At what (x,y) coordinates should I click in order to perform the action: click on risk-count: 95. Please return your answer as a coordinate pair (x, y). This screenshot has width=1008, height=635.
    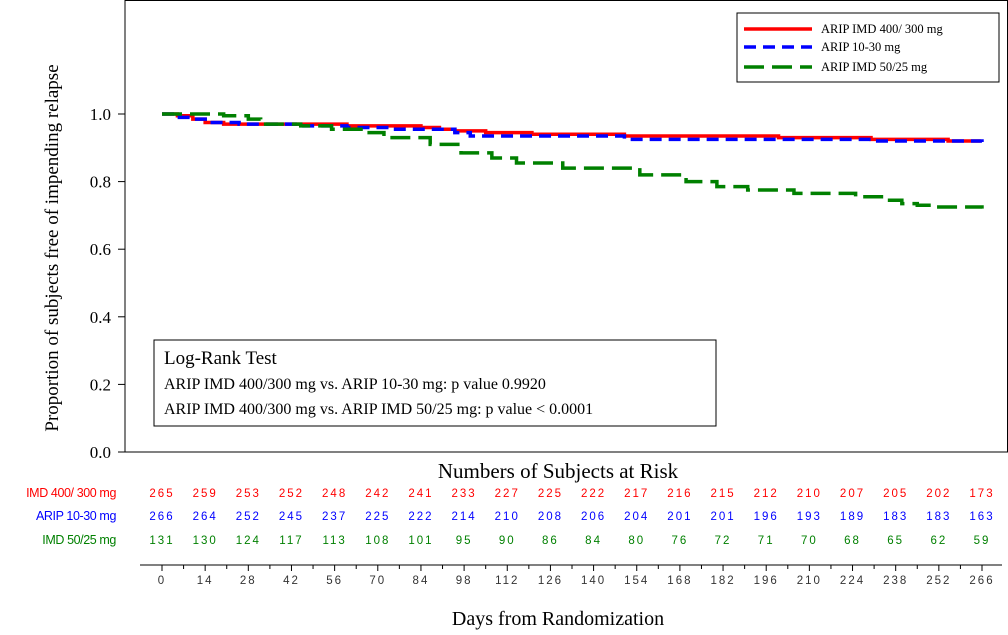
    Looking at the image, I should click on (464, 541).